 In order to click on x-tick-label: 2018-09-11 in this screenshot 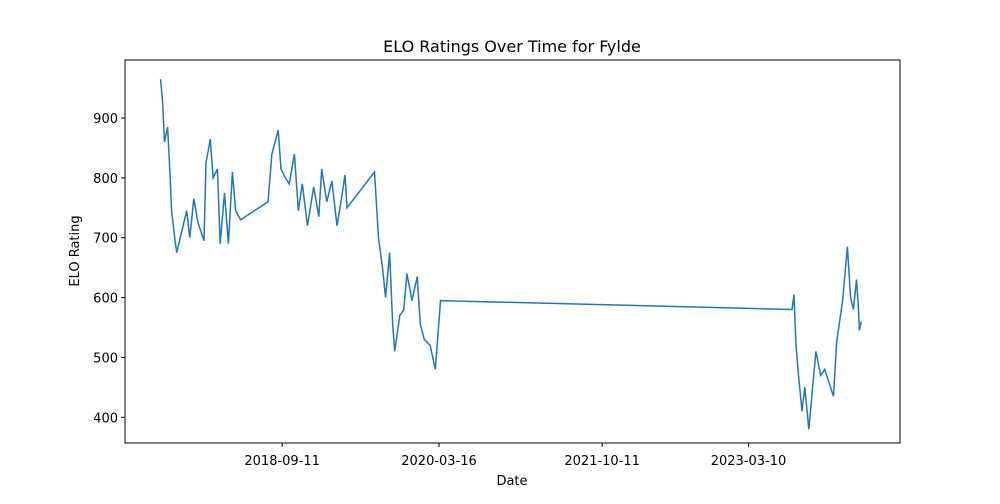, I will do `click(282, 461)`.